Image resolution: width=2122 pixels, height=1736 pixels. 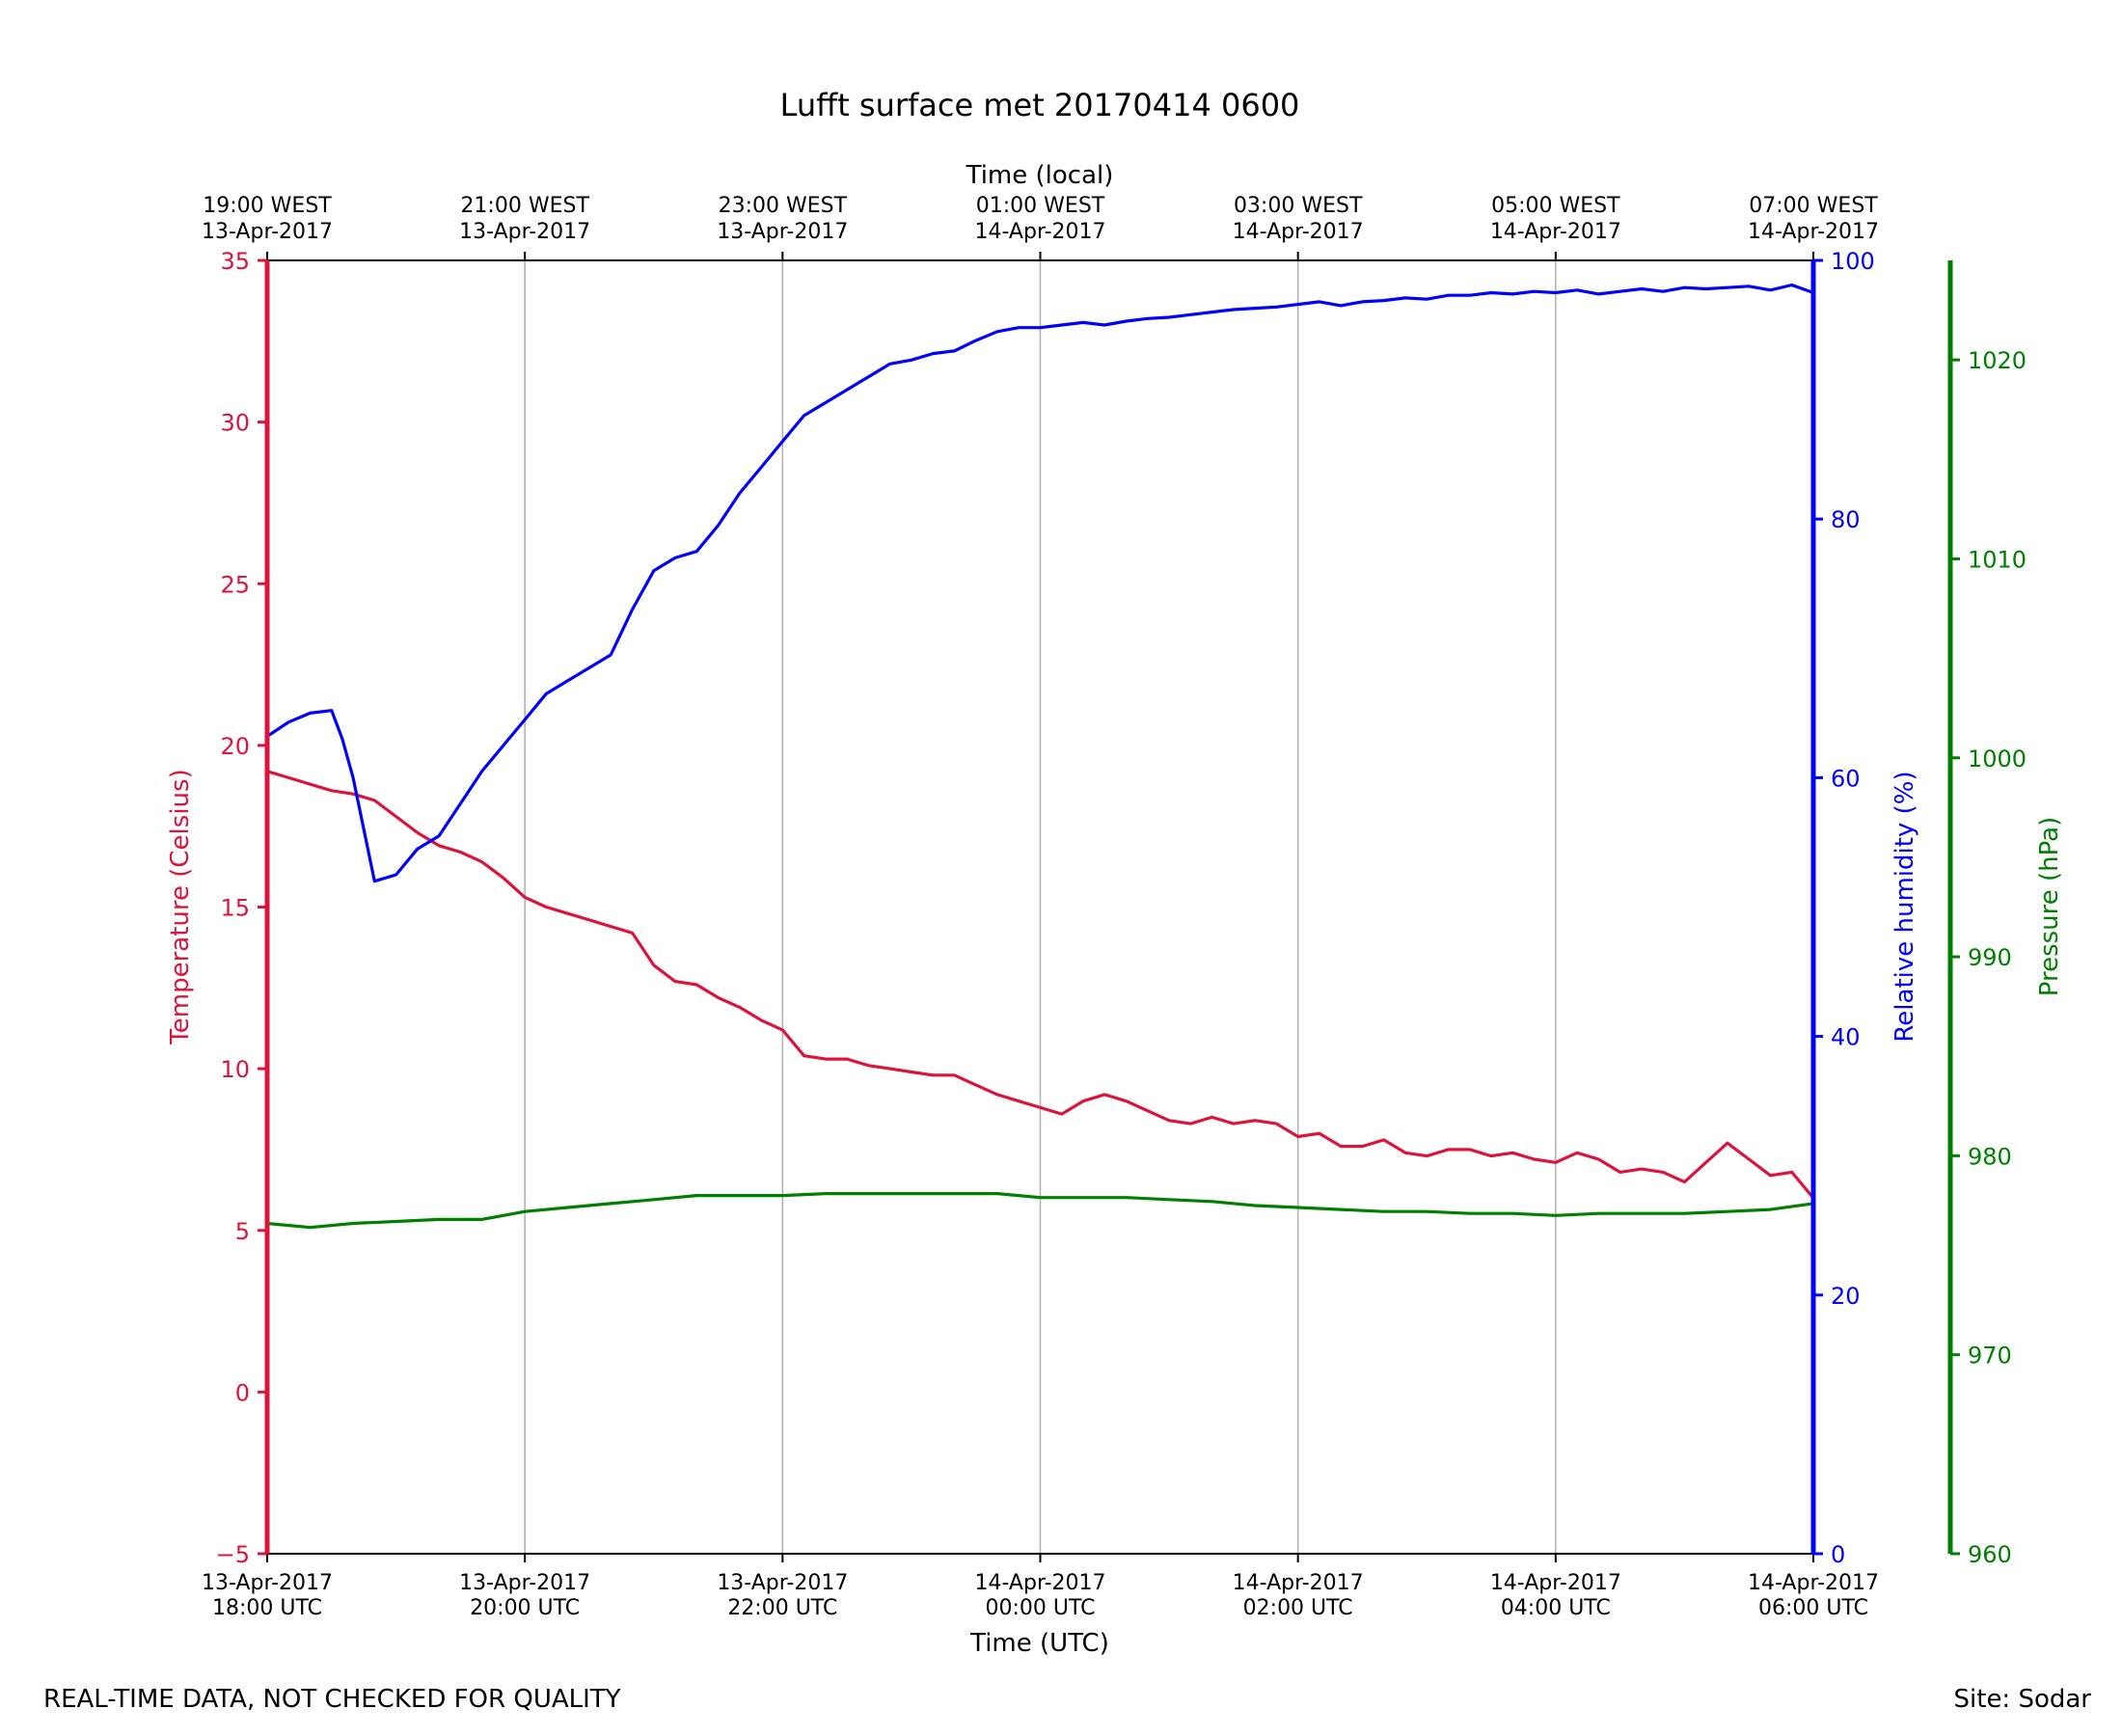 I want to click on x-tick-label: 04:00 UTC, so click(x=1556, y=1608).